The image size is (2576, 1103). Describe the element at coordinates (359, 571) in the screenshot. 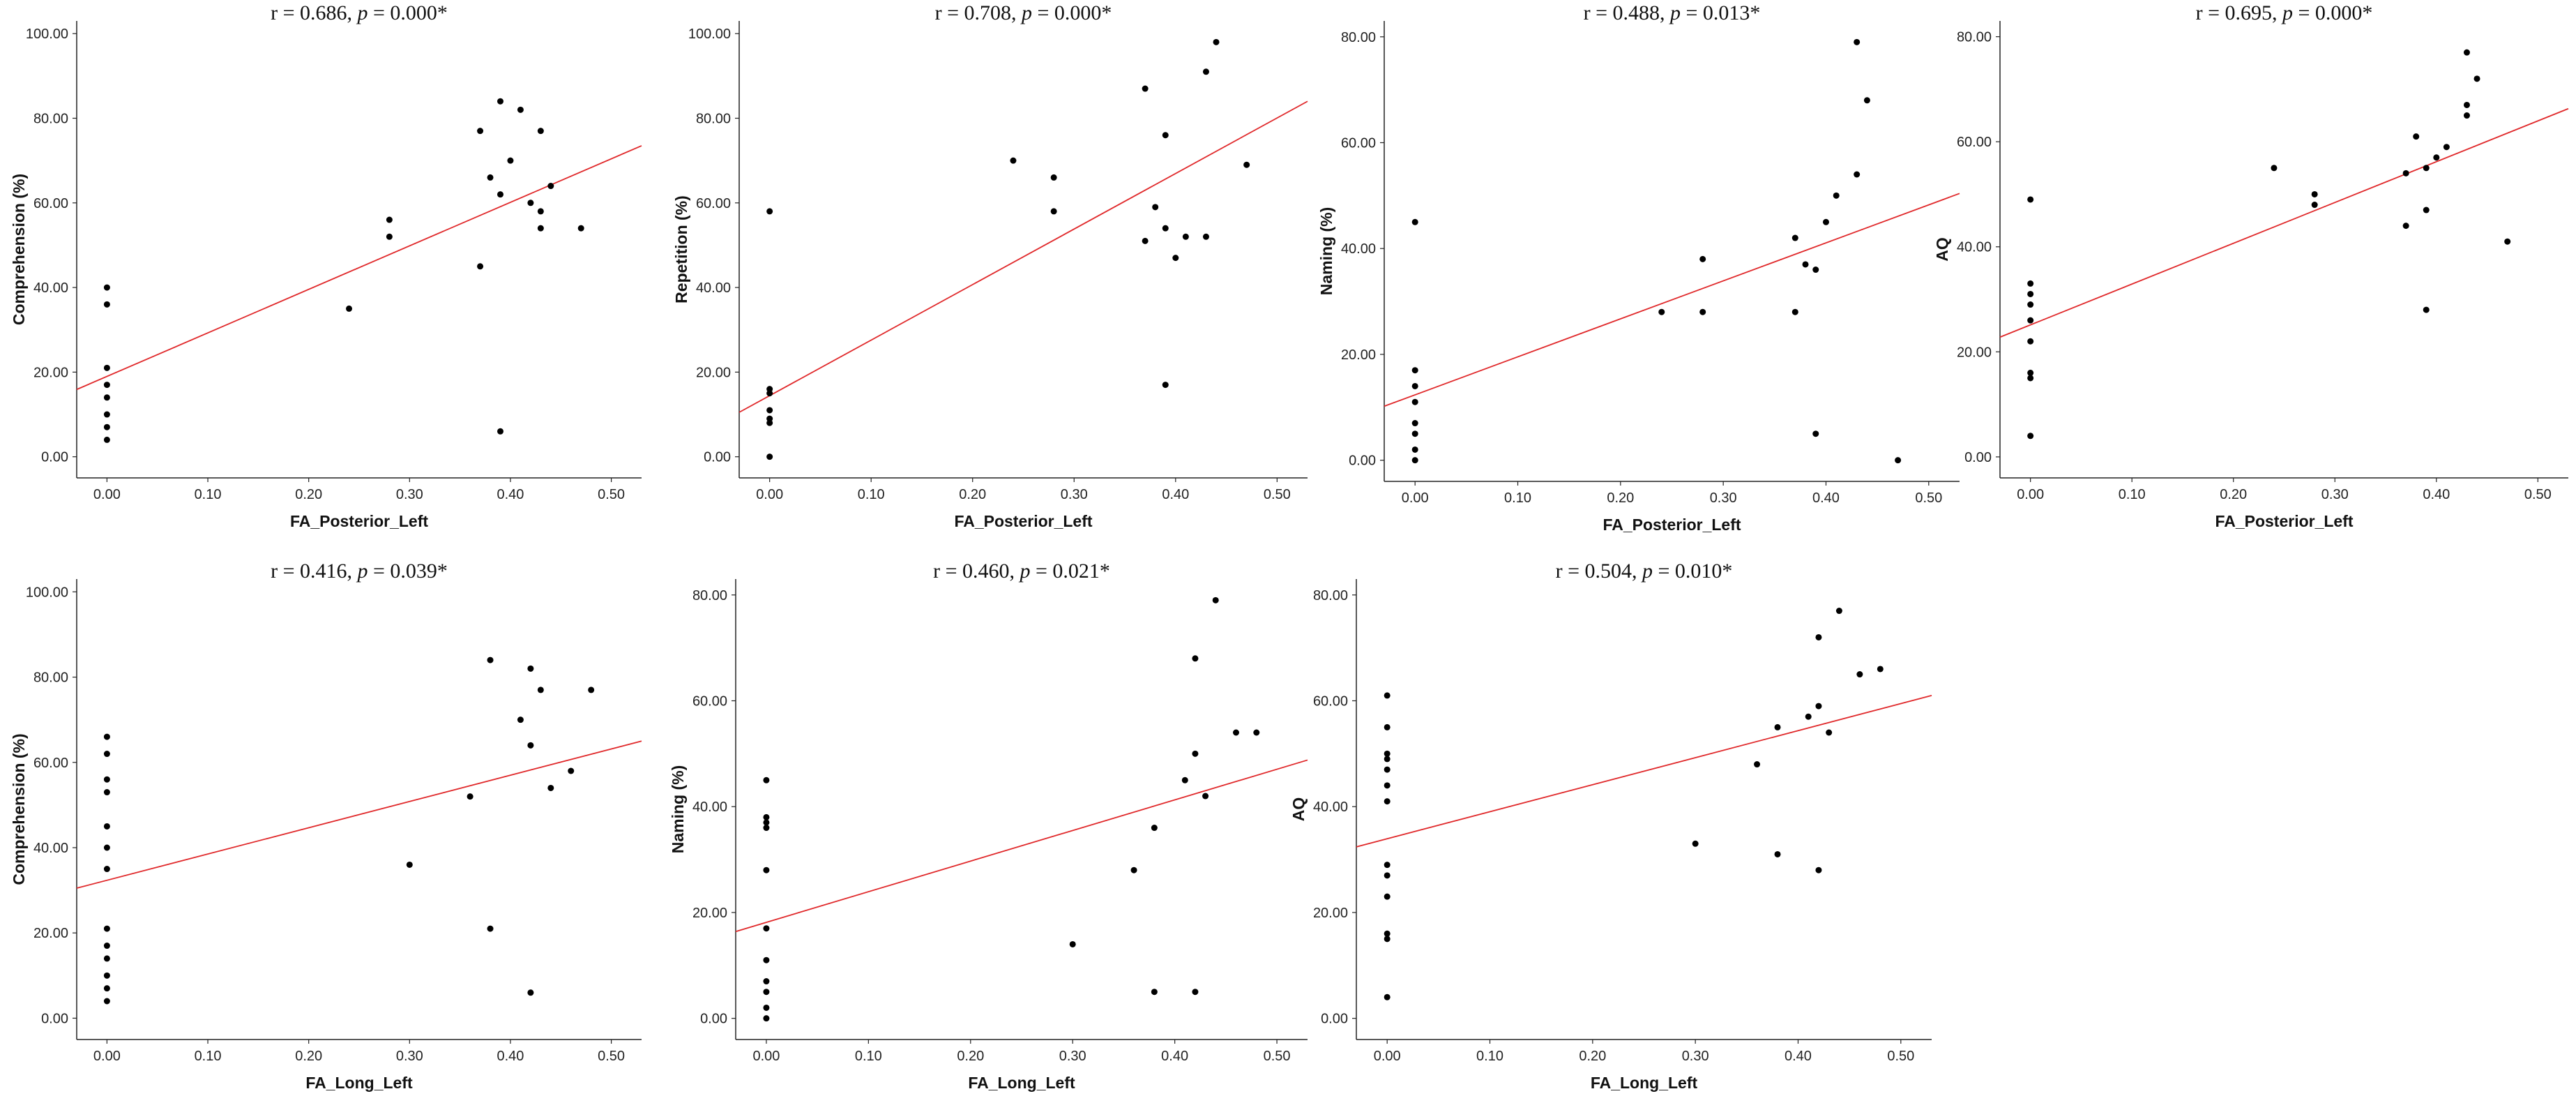

I see `panel-title: r = 0.416, p = 0.039*` at that location.